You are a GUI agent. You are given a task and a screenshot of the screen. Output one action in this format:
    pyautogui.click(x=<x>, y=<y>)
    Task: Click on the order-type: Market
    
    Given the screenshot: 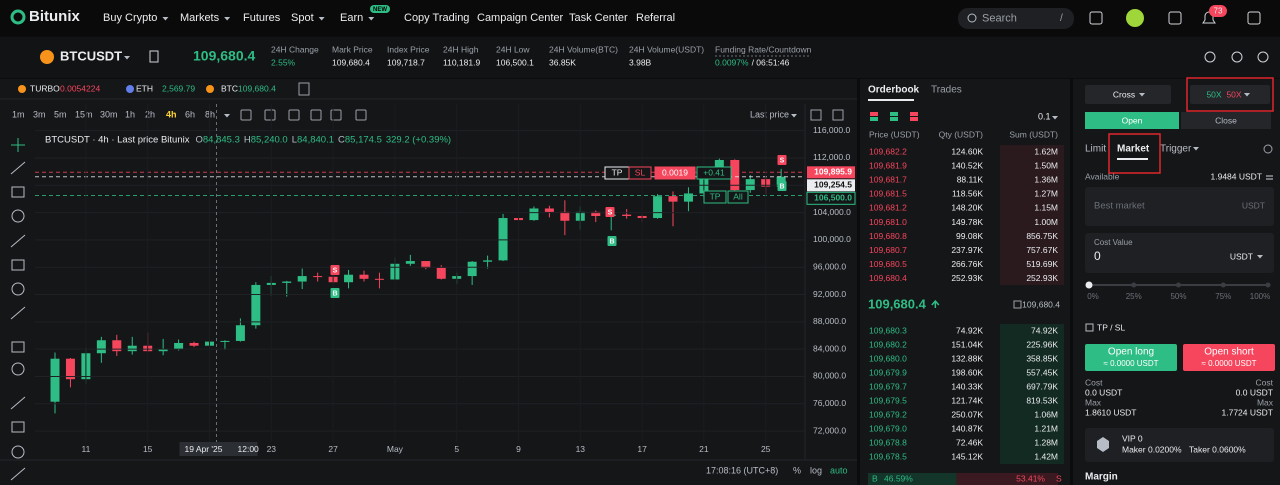 What is the action you would take?
    pyautogui.click(x=1133, y=149)
    